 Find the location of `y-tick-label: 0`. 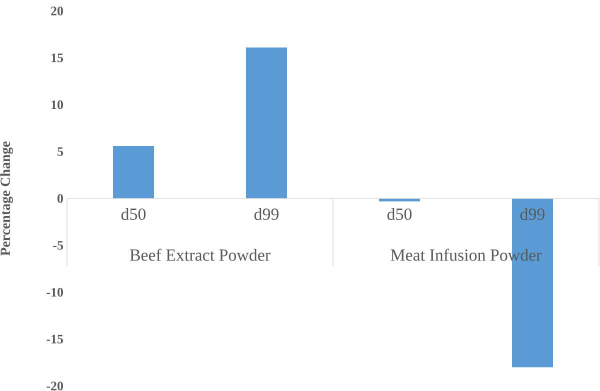

y-tick-label: 0 is located at coordinates (60, 198).